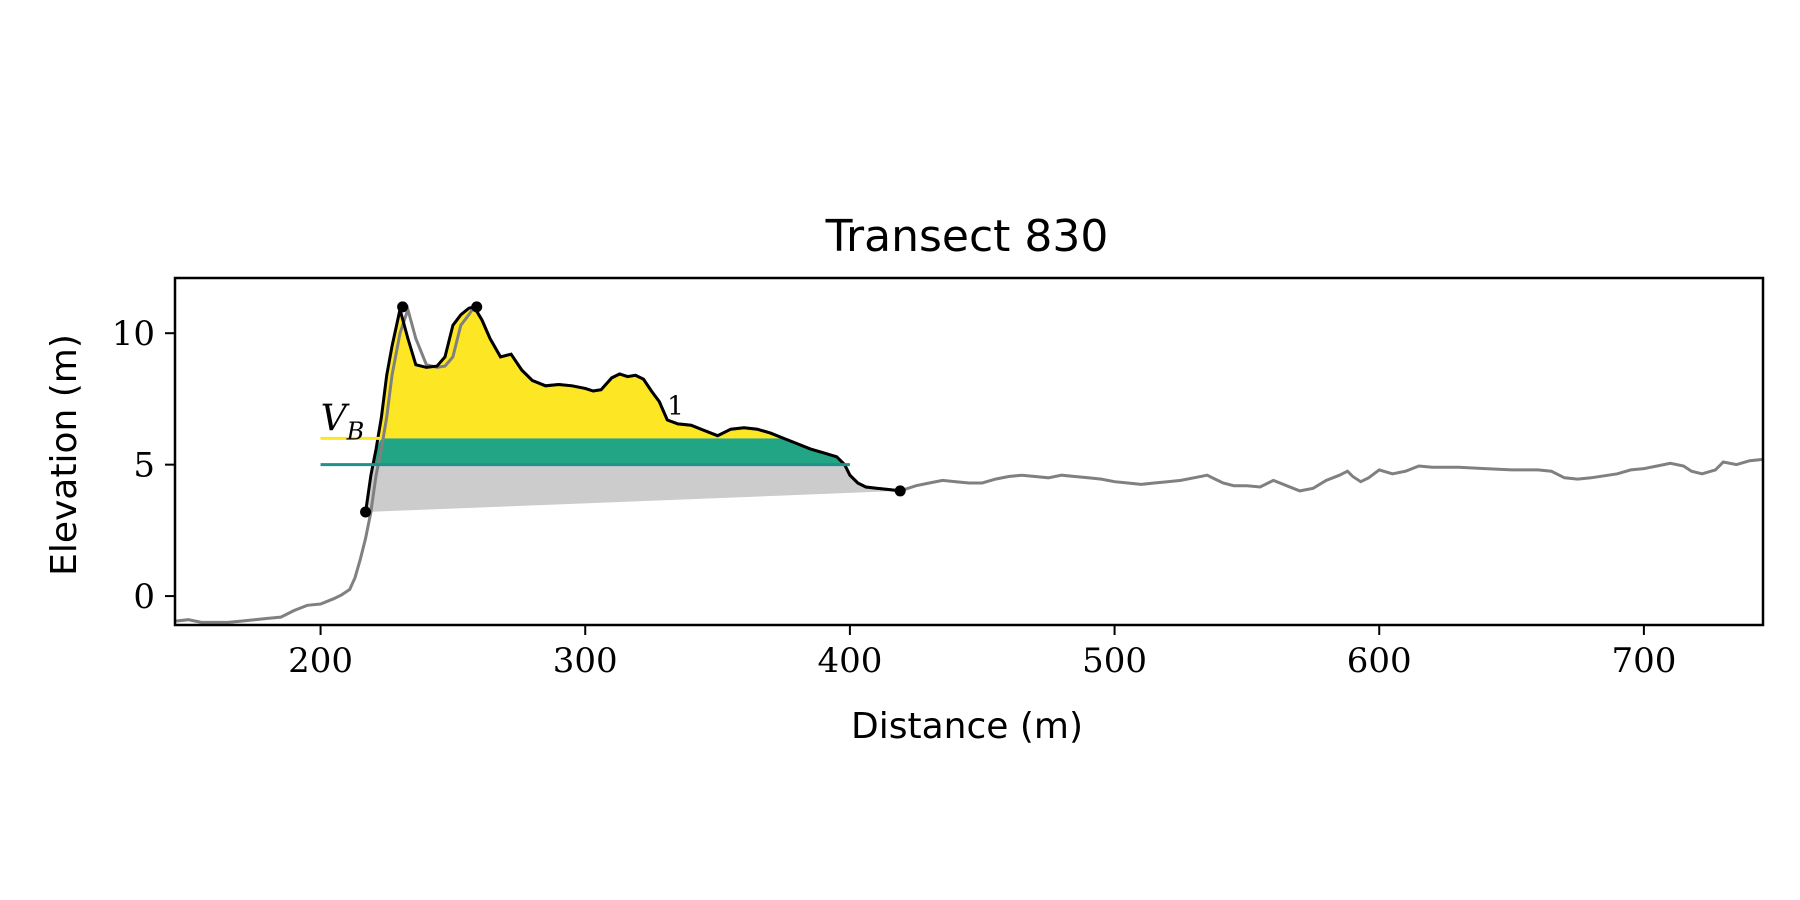 This screenshot has height=900, width=1800. Describe the element at coordinates (967, 236) in the screenshot. I see `chart-title: Transect 830` at that location.